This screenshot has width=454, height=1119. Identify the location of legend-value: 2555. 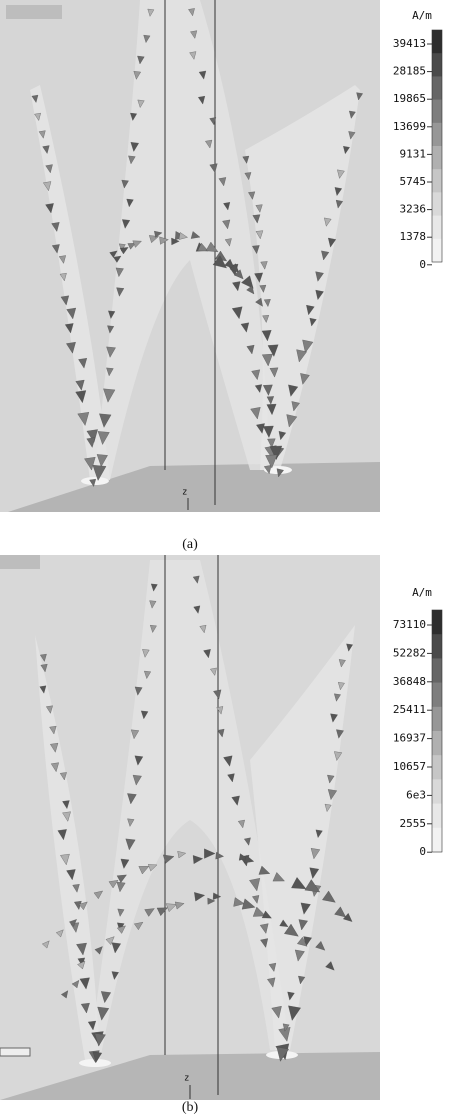
(413, 823).